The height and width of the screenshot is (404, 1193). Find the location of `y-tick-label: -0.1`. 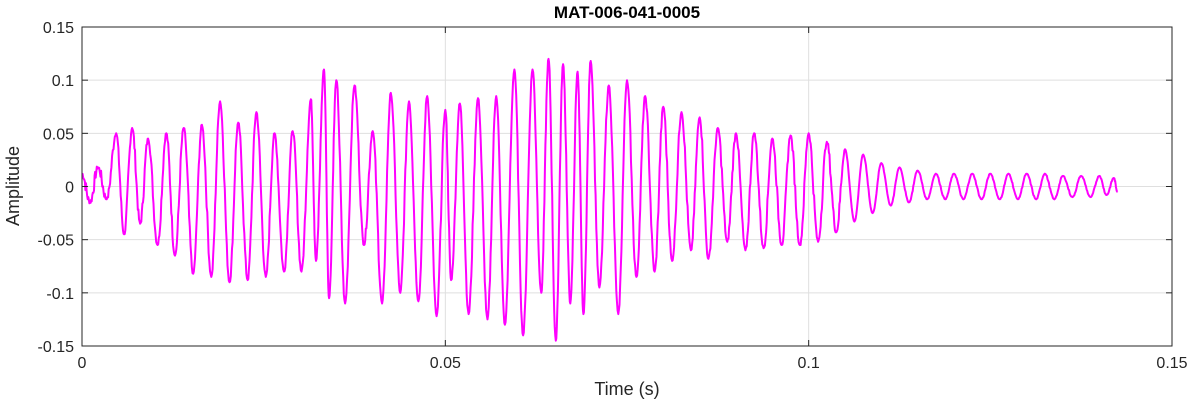

y-tick-label: -0.1 is located at coordinates (60, 294).